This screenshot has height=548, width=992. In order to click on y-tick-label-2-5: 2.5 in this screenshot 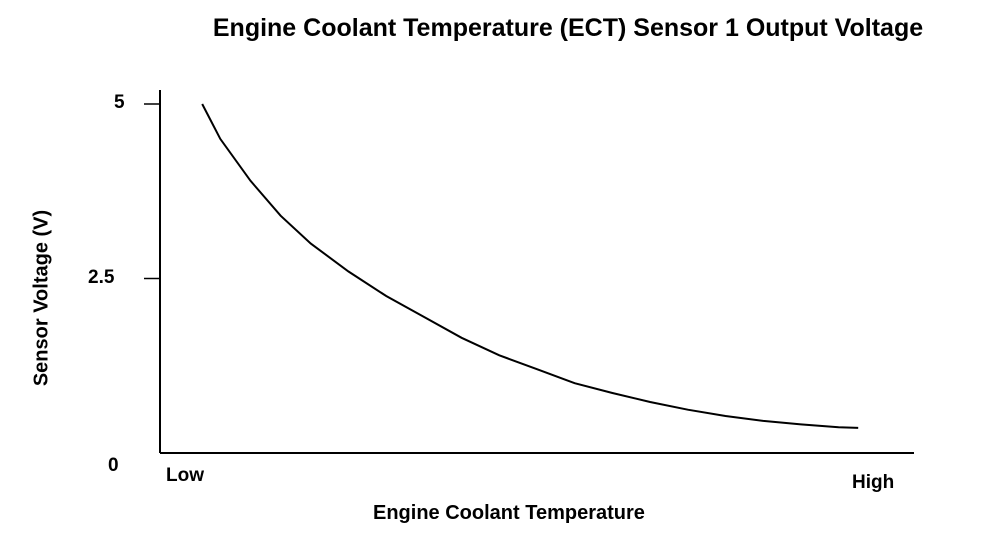, I will do `click(101, 277)`.